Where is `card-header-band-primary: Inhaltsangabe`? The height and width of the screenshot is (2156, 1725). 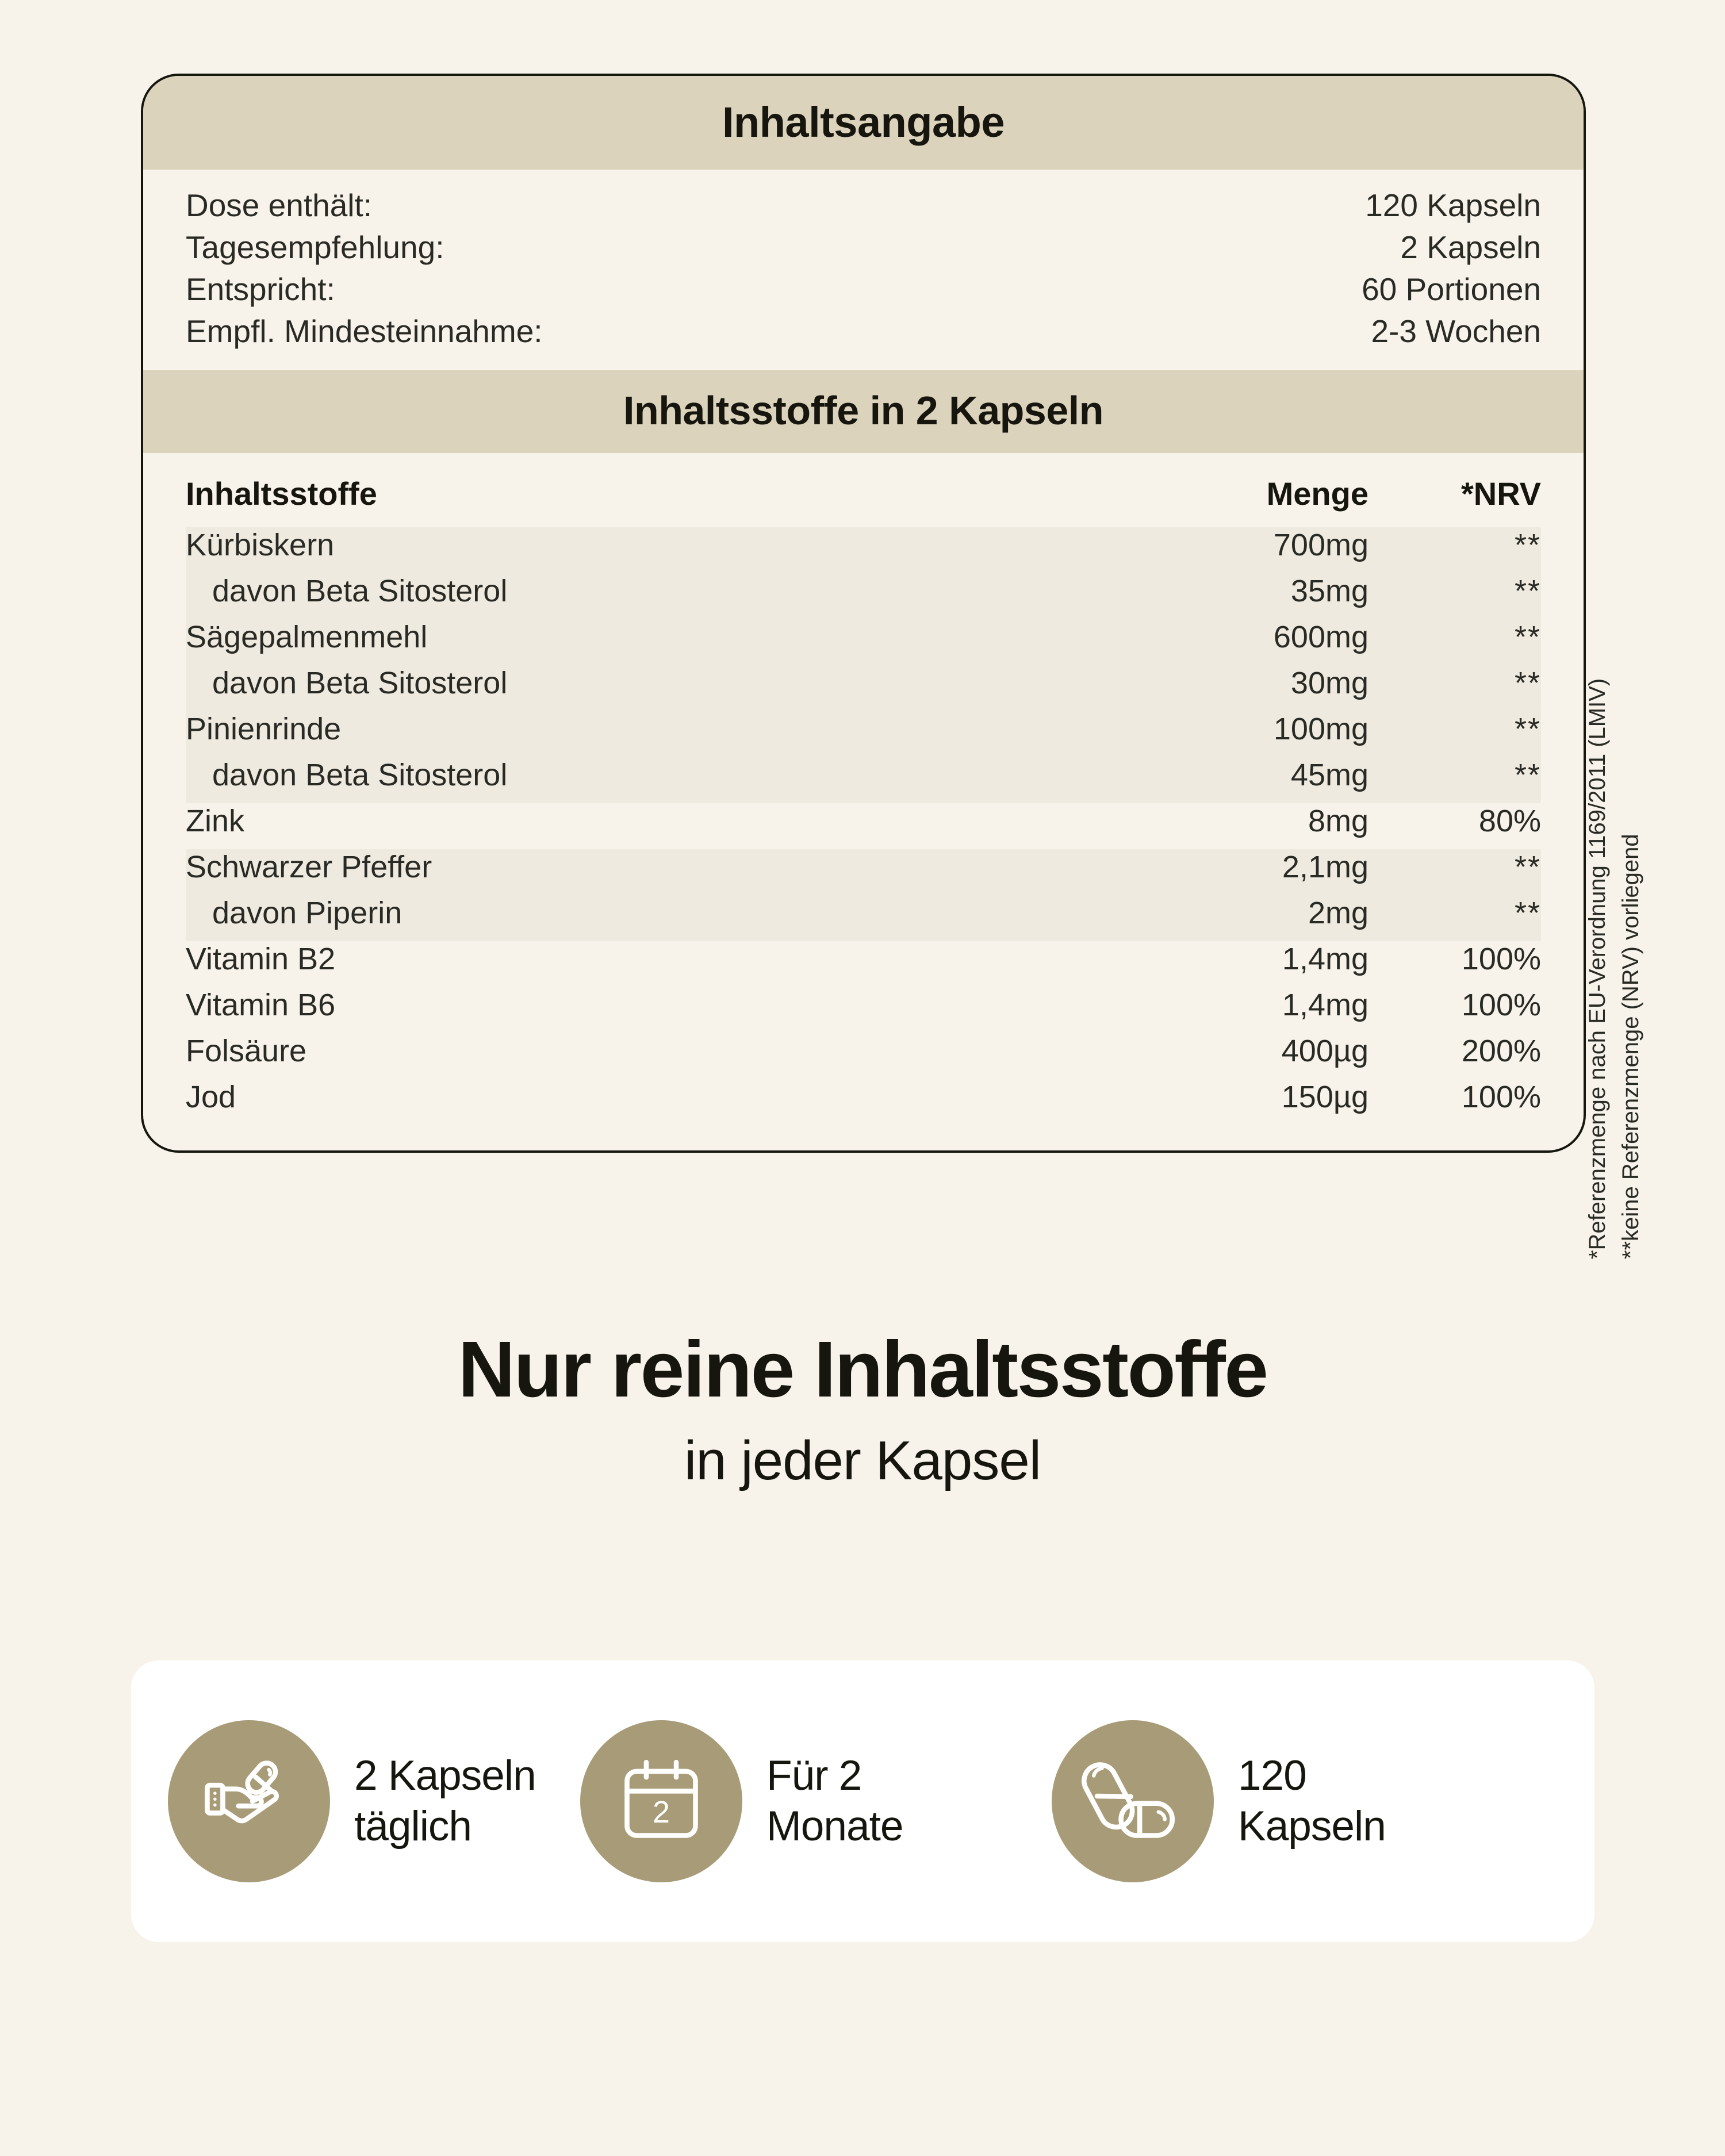 card-header-band-primary: Inhaltsangabe is located at coordinates (863, 123).